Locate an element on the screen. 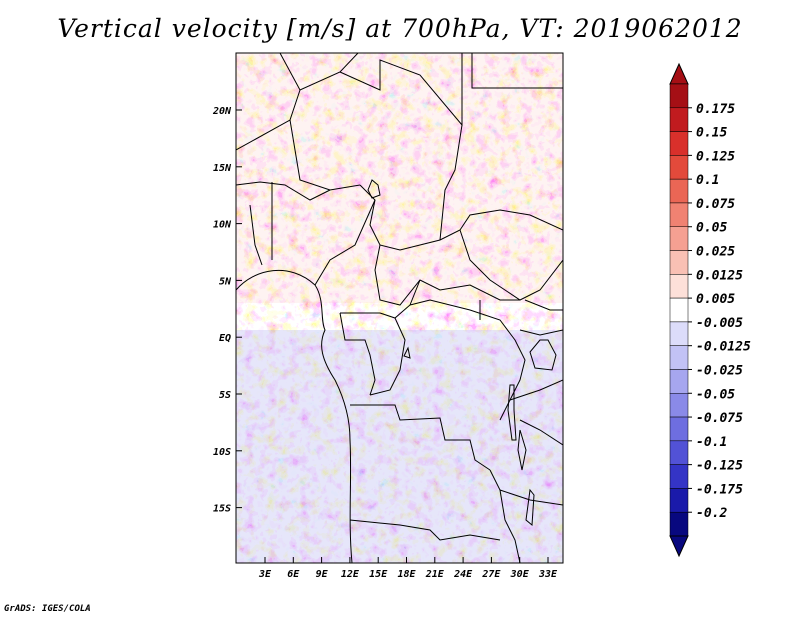 This screenshot has width=800, height=618. lon-label: 30E is located at coordinates (520, 574).